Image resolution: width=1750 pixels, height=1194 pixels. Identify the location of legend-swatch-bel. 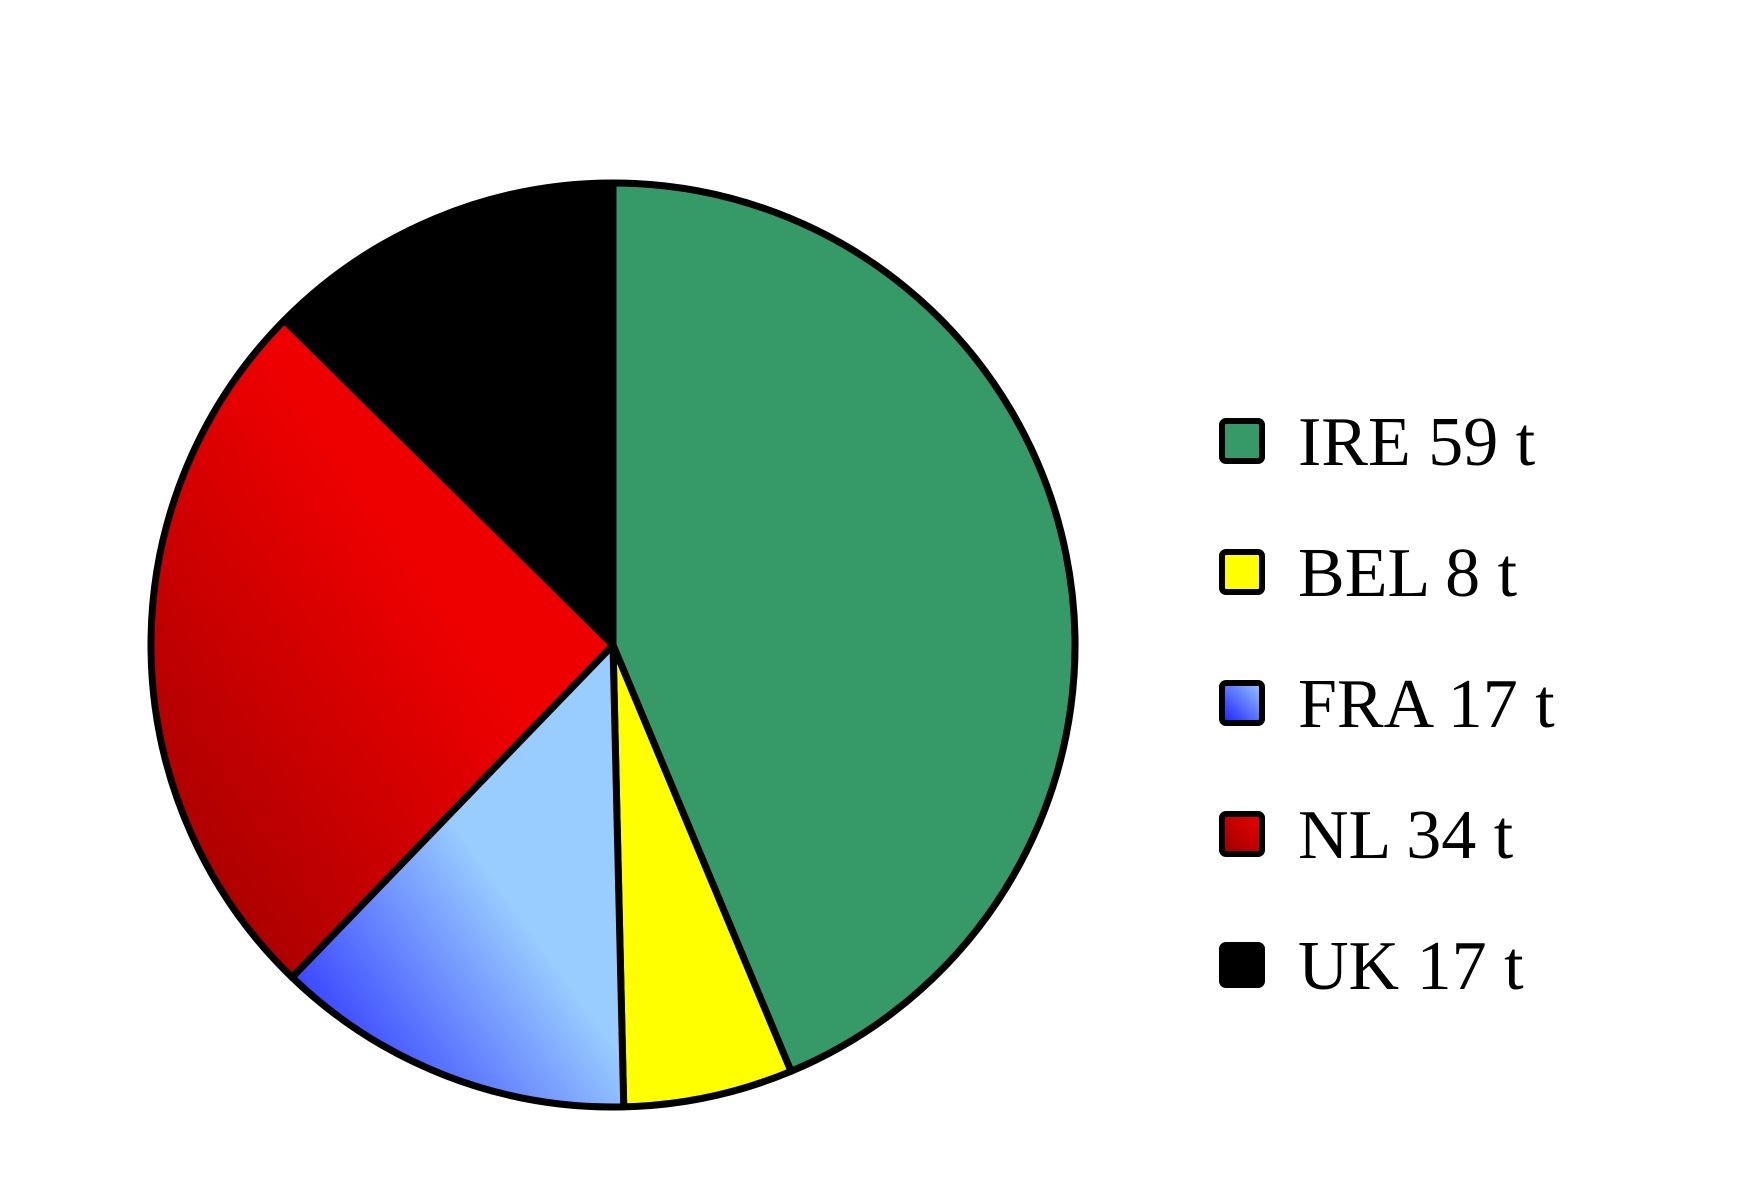
(1242, 572).